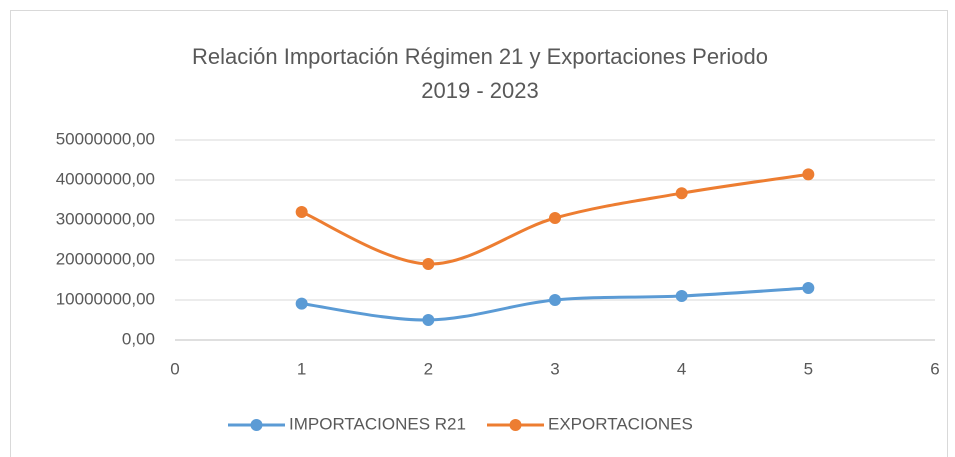 The width and height of the screenshot is (955, 457). What do you see at coordinates (105, 258) in the screenshot?
I see `y-tick-label: 20000000,00` at bounding box center [105, 258].